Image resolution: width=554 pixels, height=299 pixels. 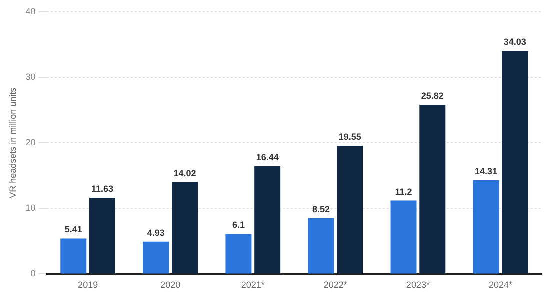 What do you see at coordinates (350, 137) in the screenshot?
I see `data-label: 19.55` at bounding box center [350, 137].